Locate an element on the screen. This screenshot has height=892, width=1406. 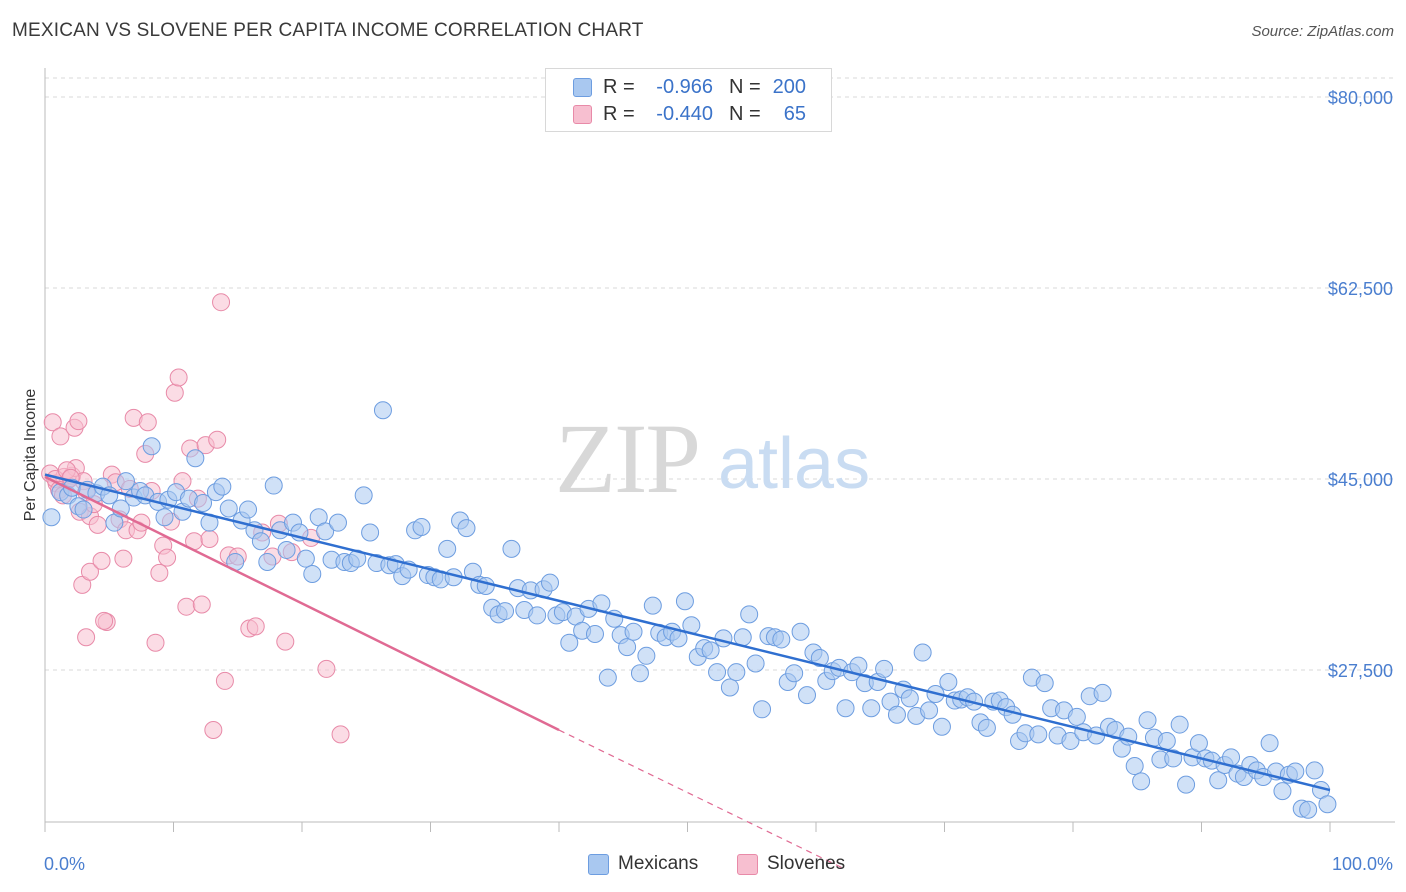
legend-n-value: 65 is located at coordinates (794, 114).